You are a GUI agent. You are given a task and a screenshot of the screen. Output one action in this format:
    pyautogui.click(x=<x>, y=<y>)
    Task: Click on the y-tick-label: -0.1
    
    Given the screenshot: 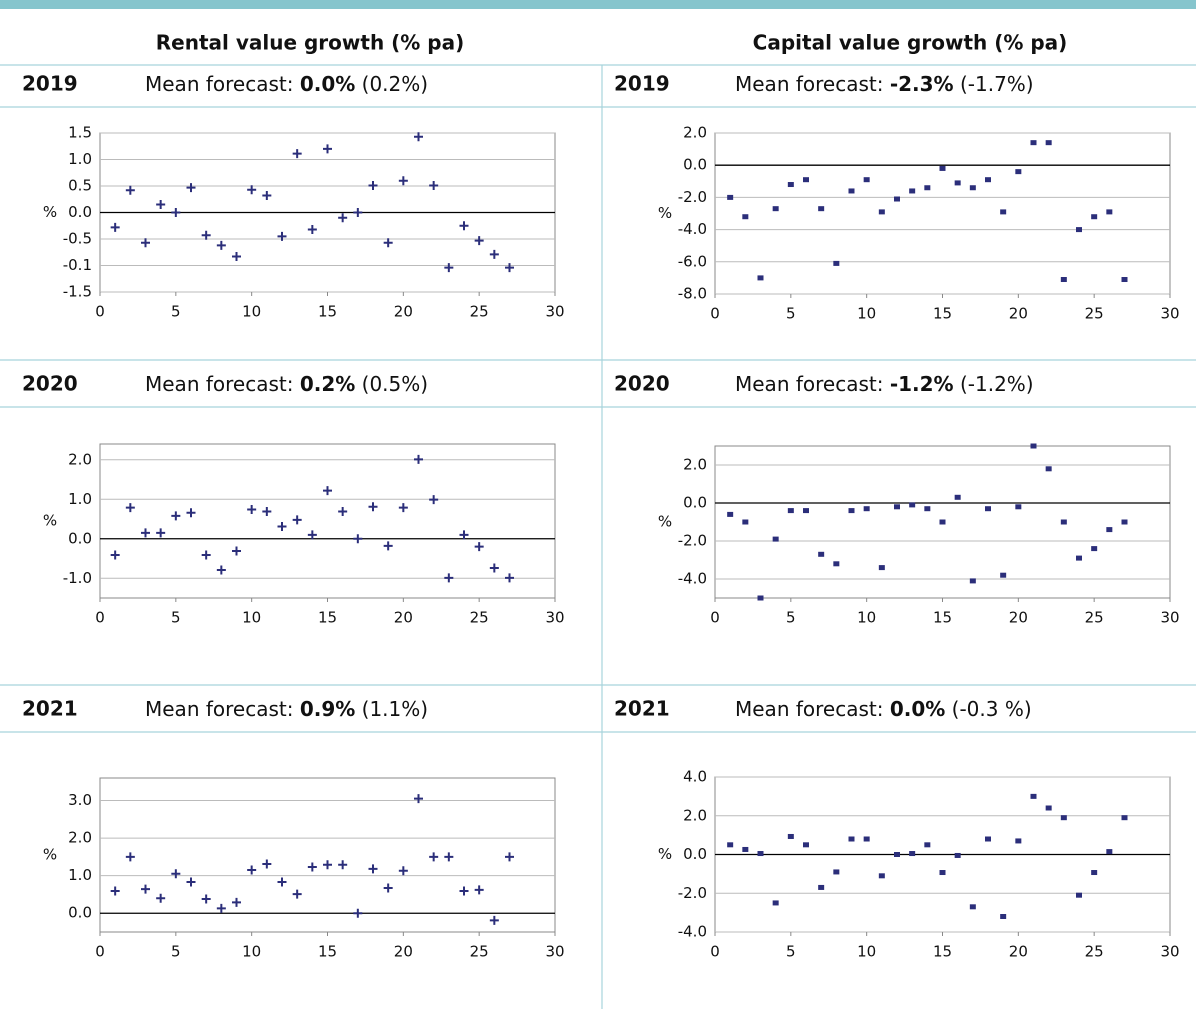 What is the action you would take?
    pyautogui.click(x=77, y=265)
    